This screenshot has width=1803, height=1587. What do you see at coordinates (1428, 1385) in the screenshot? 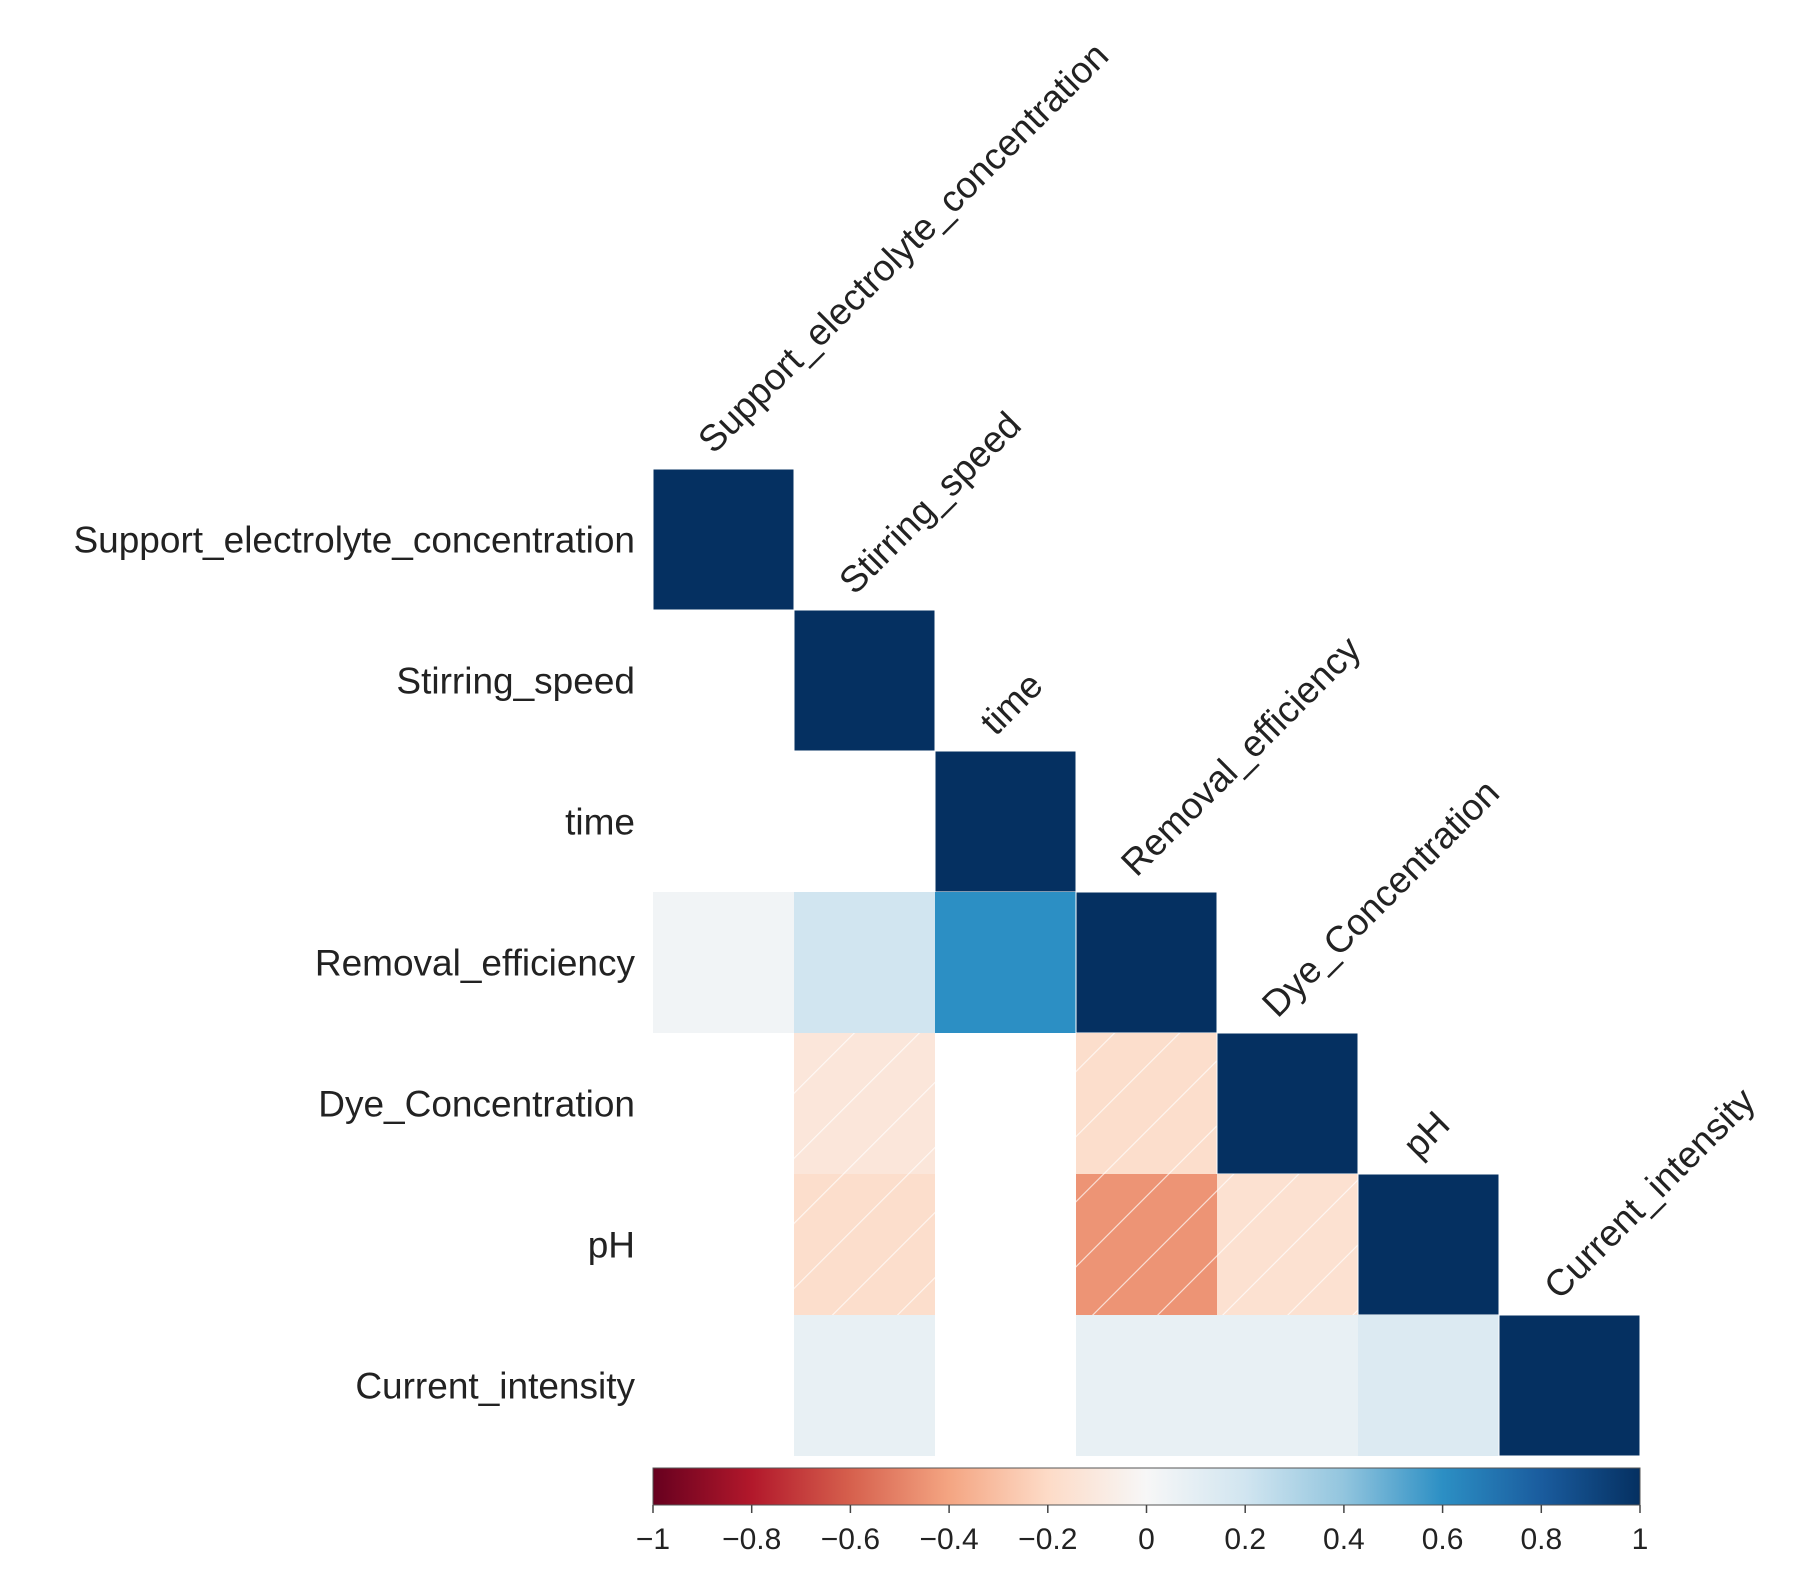
I see `cell-current-intensity-ph` at bounding box center [1428, 1385].